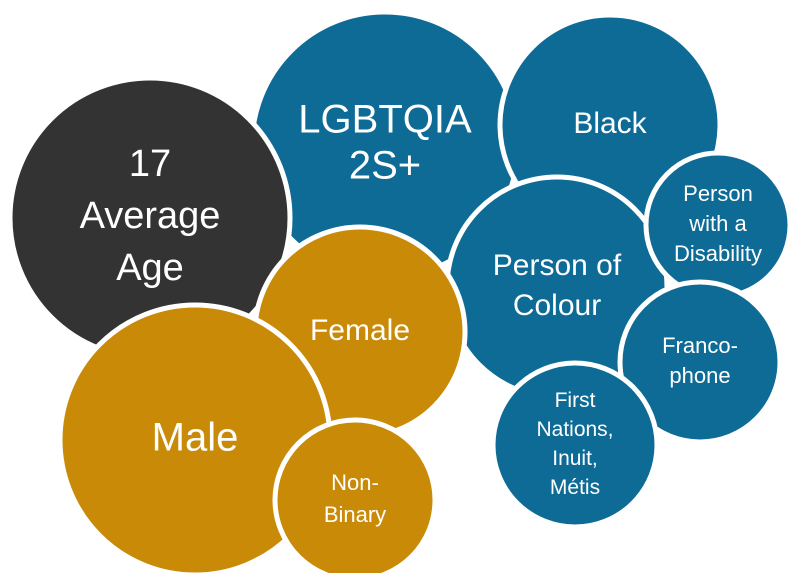  What do you see at coordinates (385, 120) in the screenshot?
I see `bubble-label: LGBTQIA` at bounding box center [385, 120].